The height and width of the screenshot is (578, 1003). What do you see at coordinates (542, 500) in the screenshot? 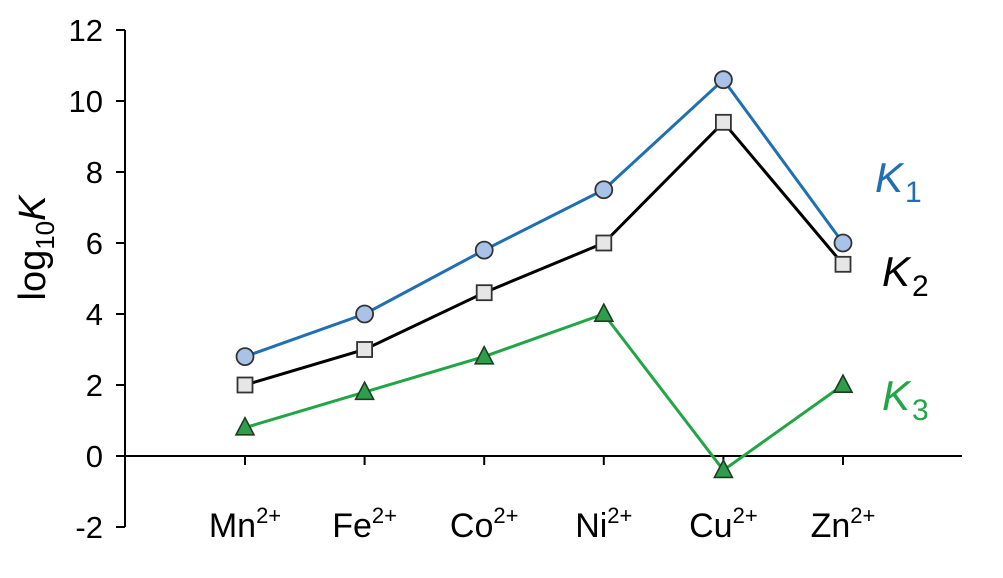
I see `x-categories: Mn2+ Fe2+ Co2+ Ni2+ Cu2+ Zn2+` at bounding box center [542, 500].